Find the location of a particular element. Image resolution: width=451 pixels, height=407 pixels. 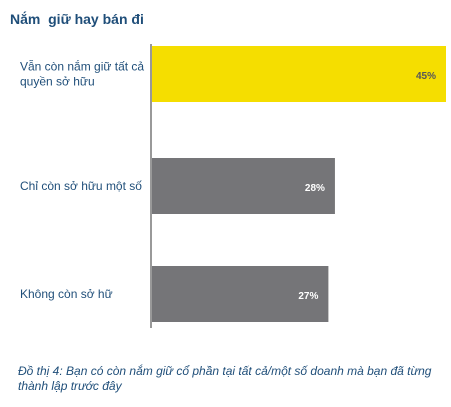

category-label-line: Chỉ còn sở hữu một số is located at coordinates (81, 186).